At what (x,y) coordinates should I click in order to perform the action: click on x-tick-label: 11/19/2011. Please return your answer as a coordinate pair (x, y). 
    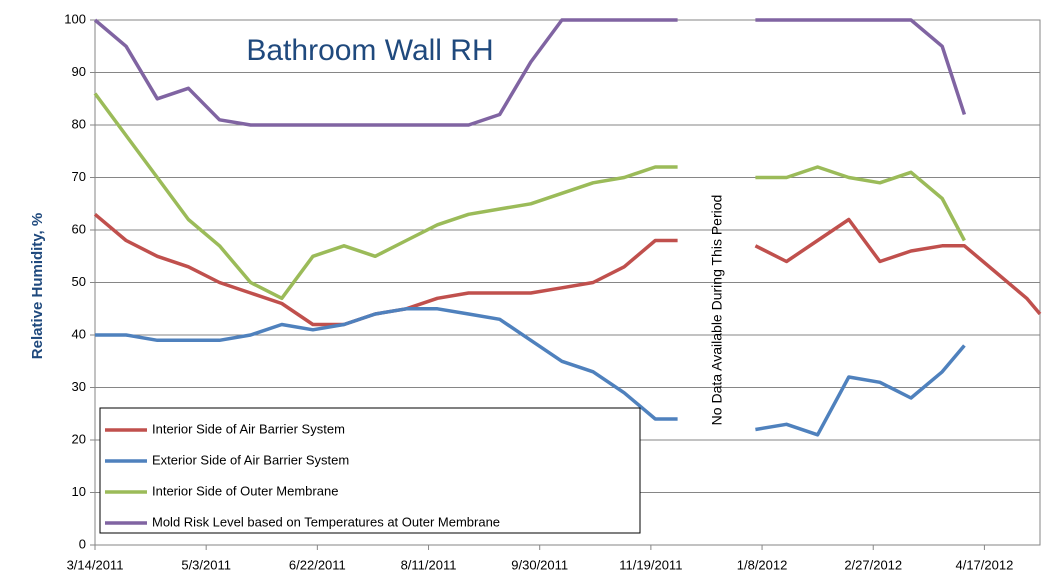
    Looking at the image, I should click on (650, 564).